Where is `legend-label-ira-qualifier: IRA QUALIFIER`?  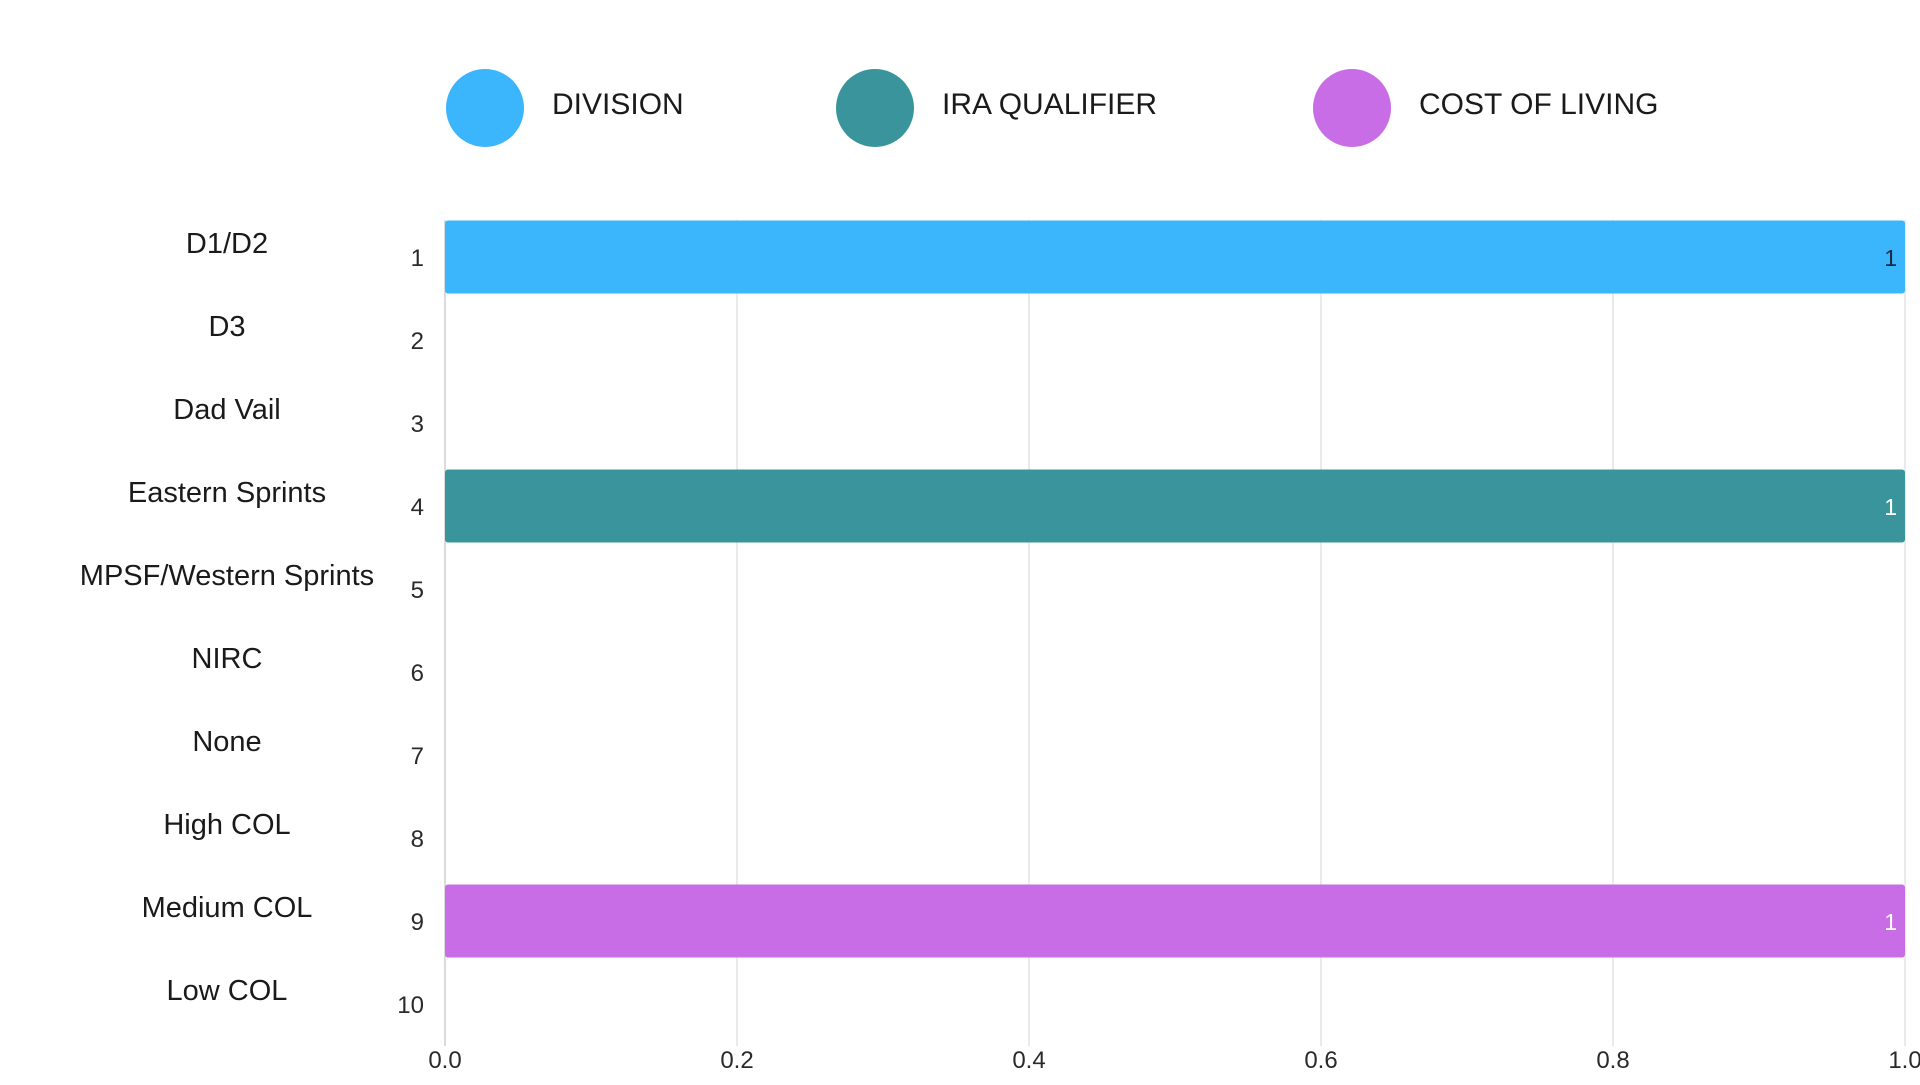 legend-label-ira-qualifier: IRA QUALIFIER is located at coordinates (1049, 104).